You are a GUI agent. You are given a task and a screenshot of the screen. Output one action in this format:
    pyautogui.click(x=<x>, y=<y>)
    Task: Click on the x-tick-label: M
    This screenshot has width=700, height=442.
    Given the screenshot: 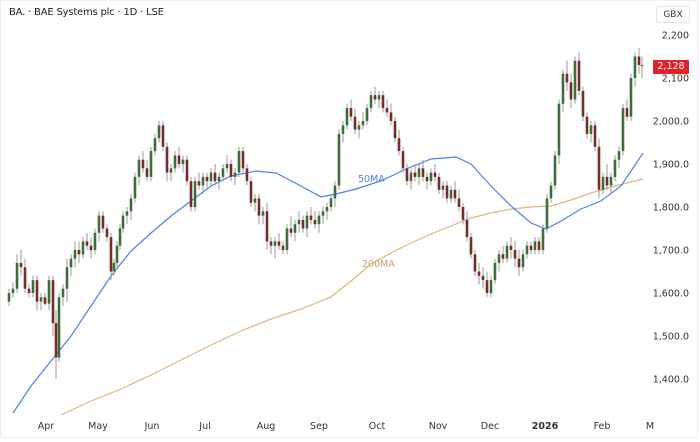 What is the action you would take?
    pyautogui.click(x=650, y=426)
    